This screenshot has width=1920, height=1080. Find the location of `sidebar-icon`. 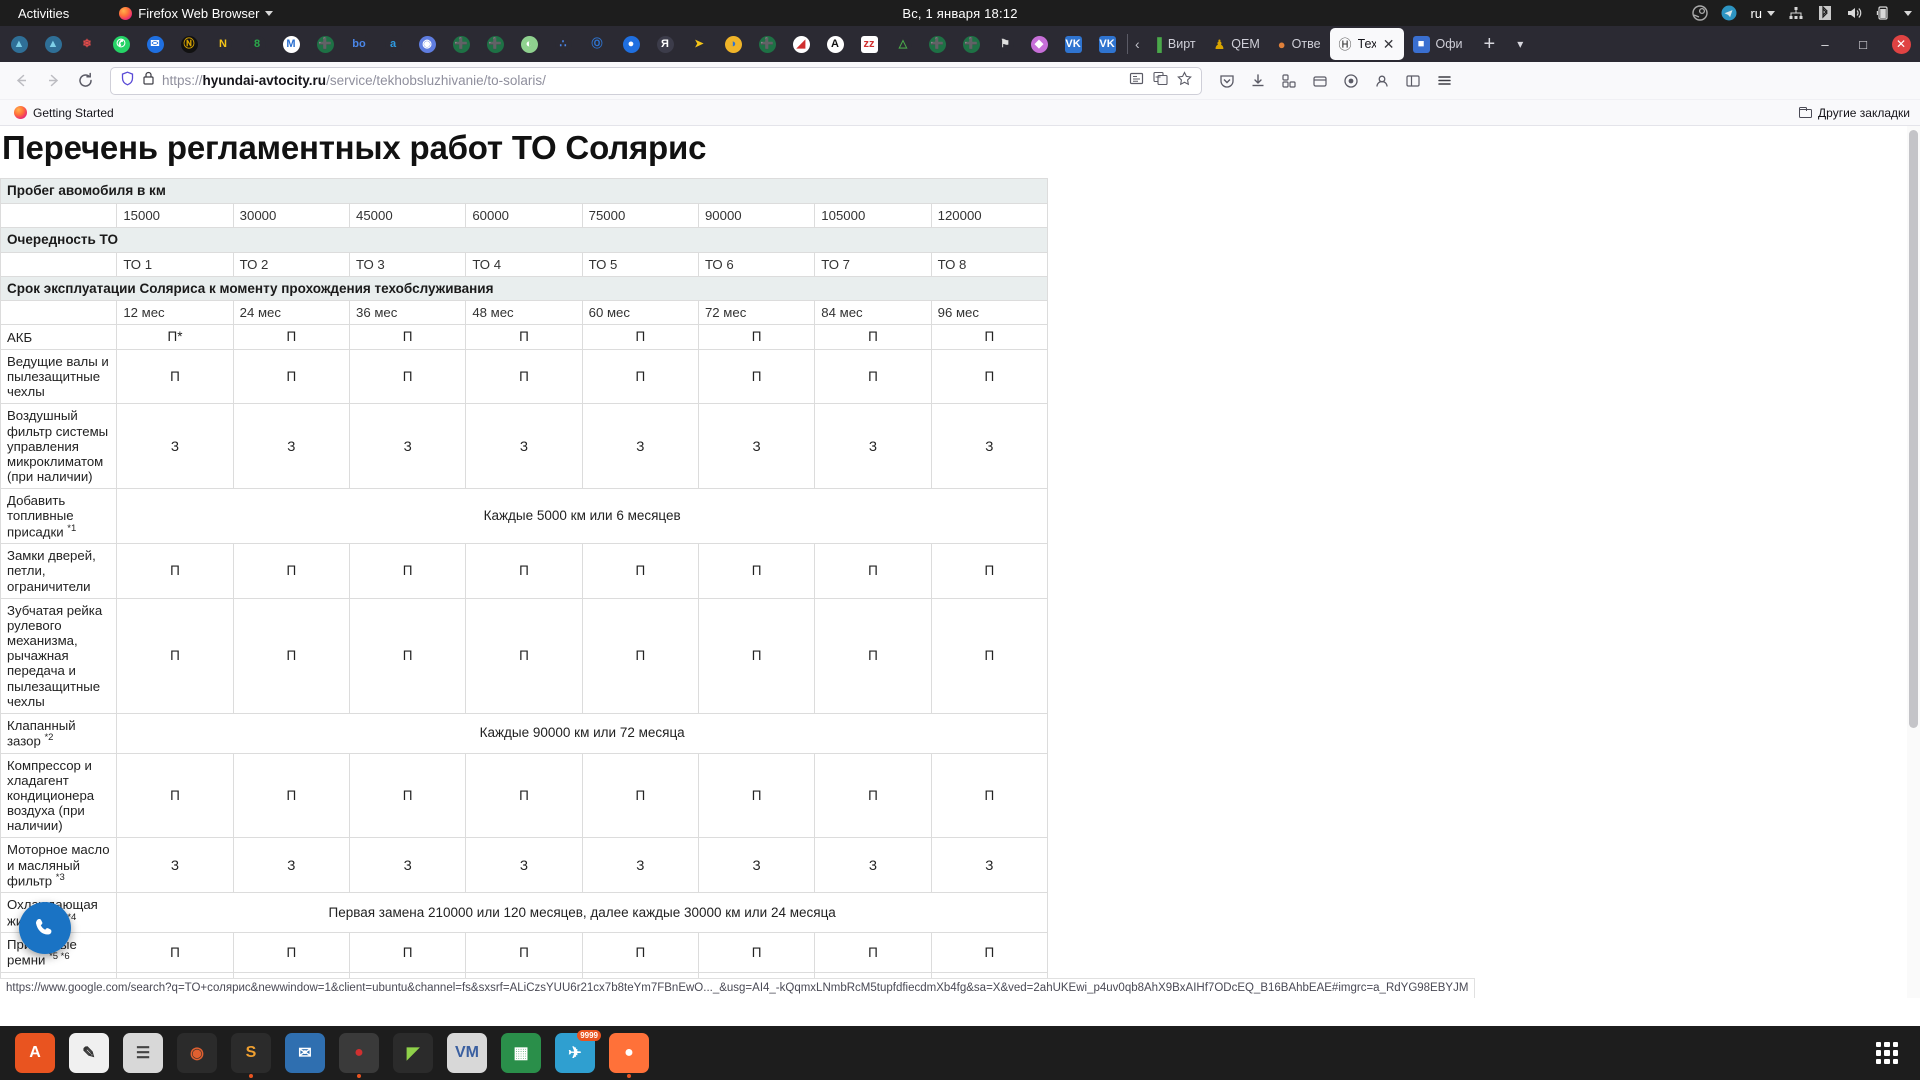

sidebar-icon is located at coordinates (1413, 81).